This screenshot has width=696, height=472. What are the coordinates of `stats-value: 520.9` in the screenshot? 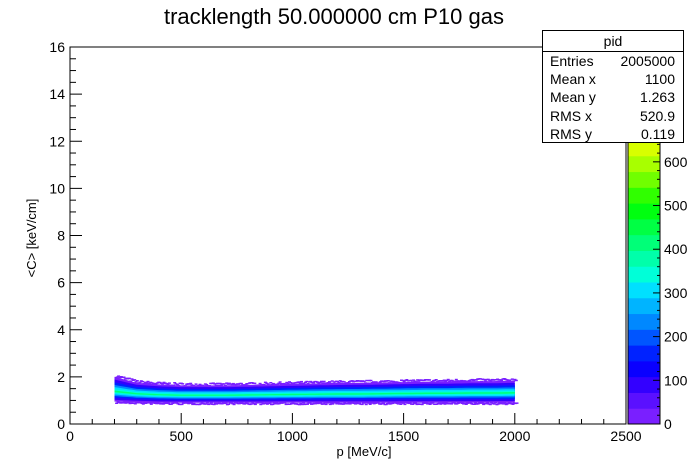 It's located at (657, 115).